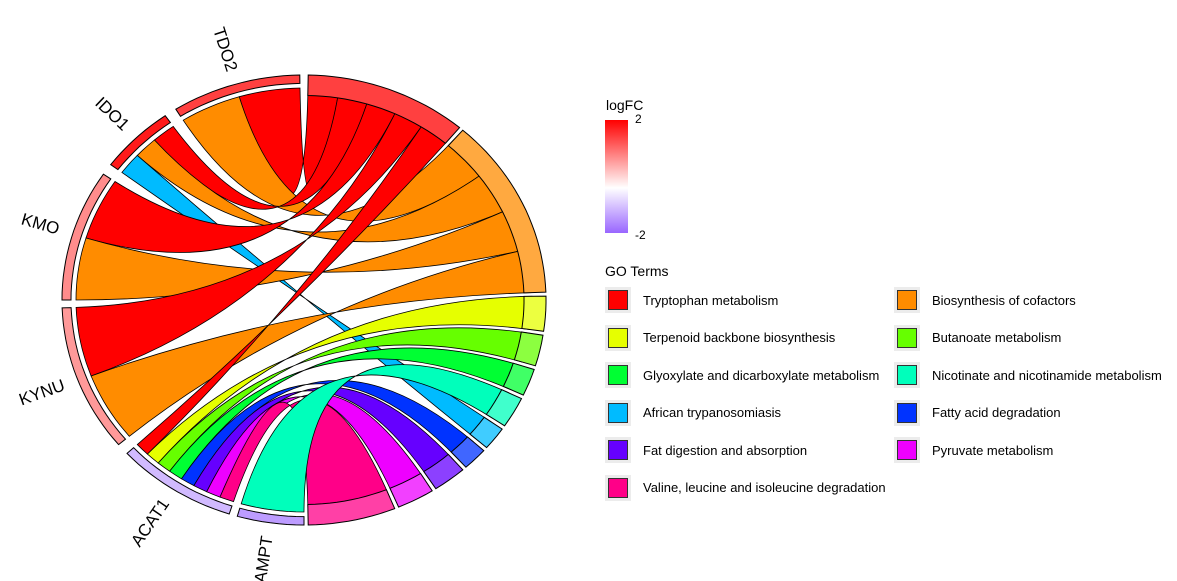  Describe the element at coordinates (725, 450) in the screenshot. I see `legend-label: Fat digestion and absorption` at that location.